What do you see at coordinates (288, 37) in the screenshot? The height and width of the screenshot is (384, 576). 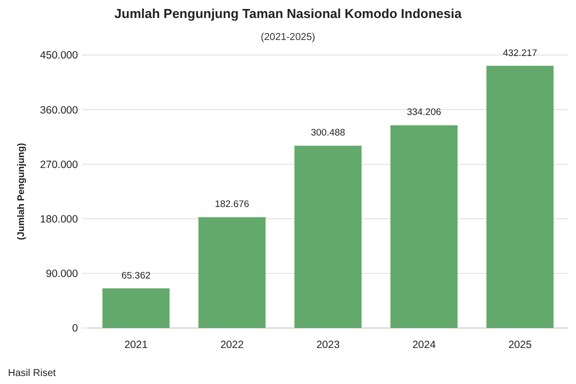 I see `chart-subtitle: (2021-2025)` at bounding box center [288, 37].